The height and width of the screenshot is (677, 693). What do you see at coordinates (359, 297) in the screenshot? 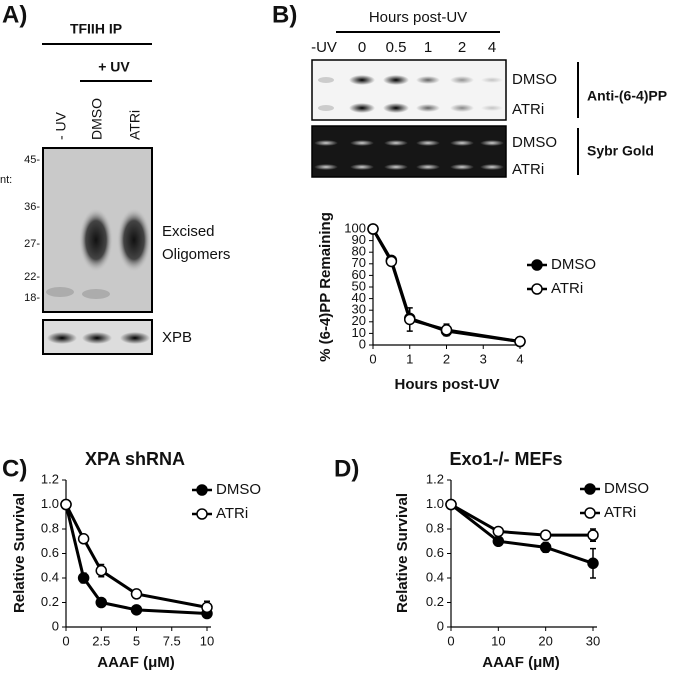
I see `y-tick-label: 40` at bounding box center [359, 297].